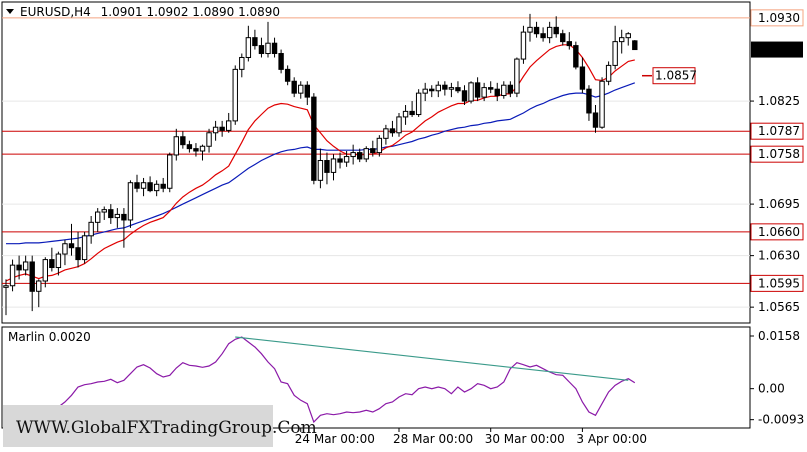  Describe the element at coordinates (779, 283) in the screenshot. I see `level-label: 1.0595` at that location.